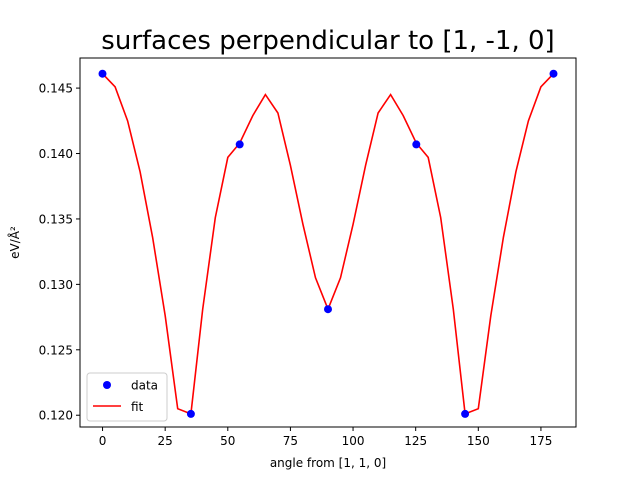 Image resolution: width=640 pixels, height=480 pixels. What do you see at coordinates (327, 41) in the screenshot?
I see `chart-title: surfaces perpendicular to [1, -1, 0]` at bounding box center [327, 41].